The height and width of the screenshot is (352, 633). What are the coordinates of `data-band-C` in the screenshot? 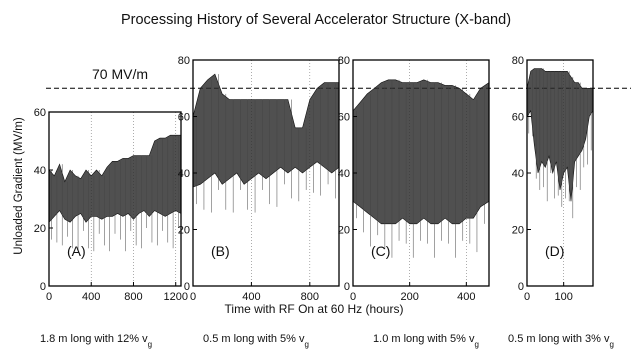 It's located at (421, 152).